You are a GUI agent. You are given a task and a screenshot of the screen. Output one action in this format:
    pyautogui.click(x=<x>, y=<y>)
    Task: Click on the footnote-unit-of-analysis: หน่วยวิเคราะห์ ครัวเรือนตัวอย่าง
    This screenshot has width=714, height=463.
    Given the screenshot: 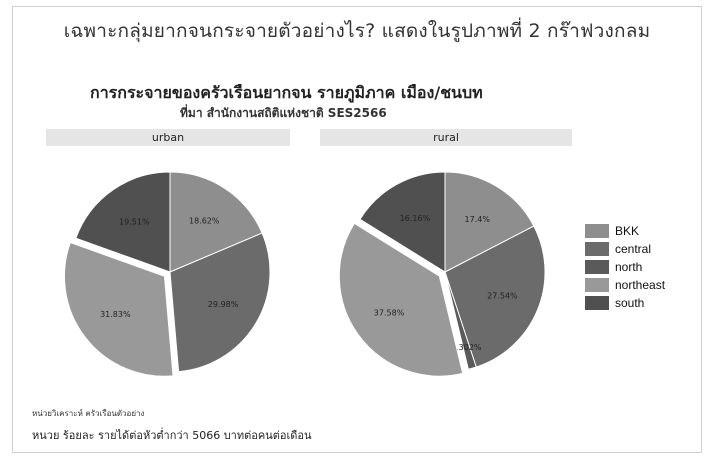 What is the action you would take?
    pyautogui.click(x=88, y=413)
    